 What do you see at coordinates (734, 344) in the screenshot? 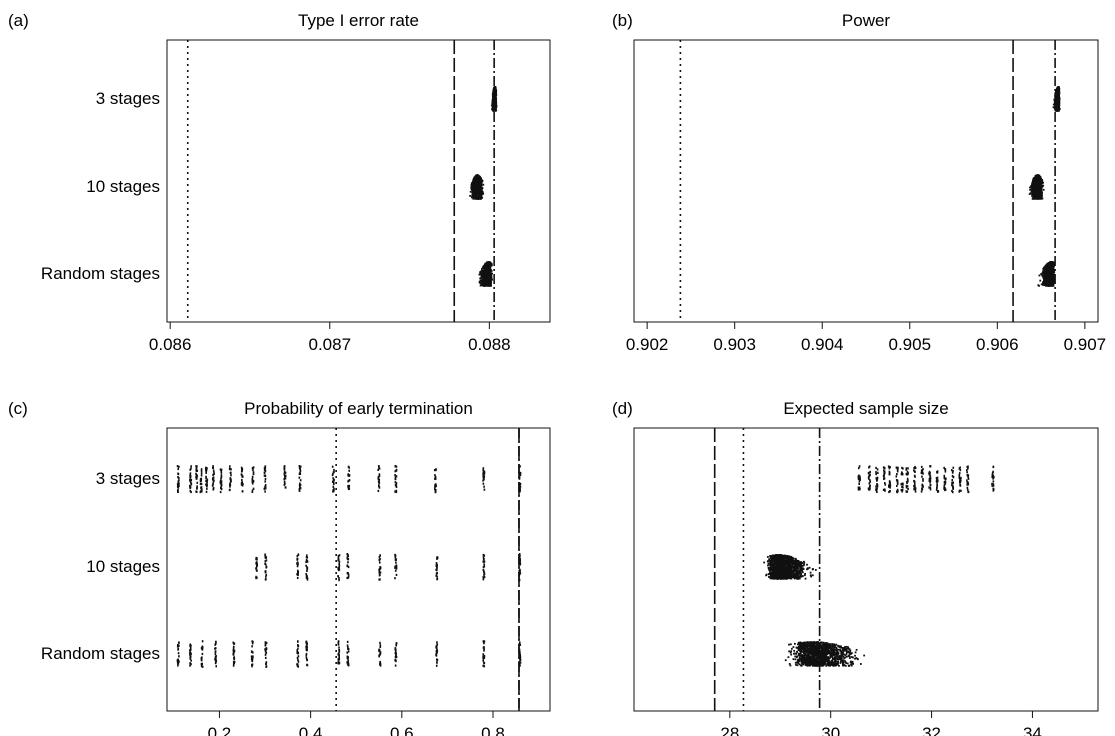
I see `x-tick-label: 0.903` at bounding box center [734, 344].